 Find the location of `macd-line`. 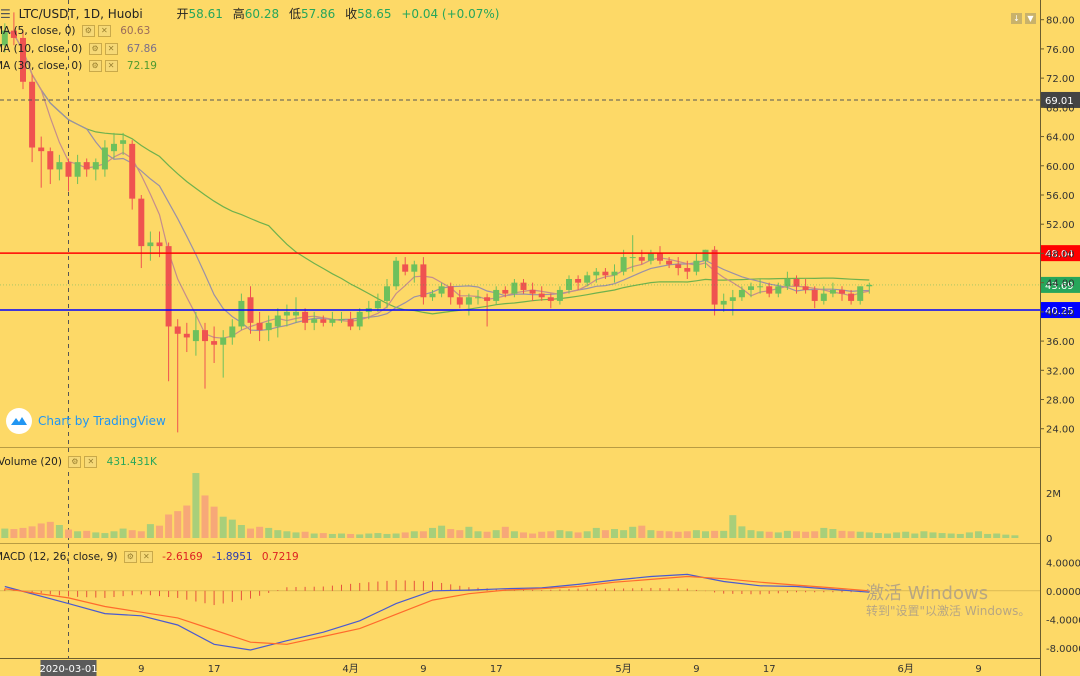

macd-line is located at coordinates (437, 612).